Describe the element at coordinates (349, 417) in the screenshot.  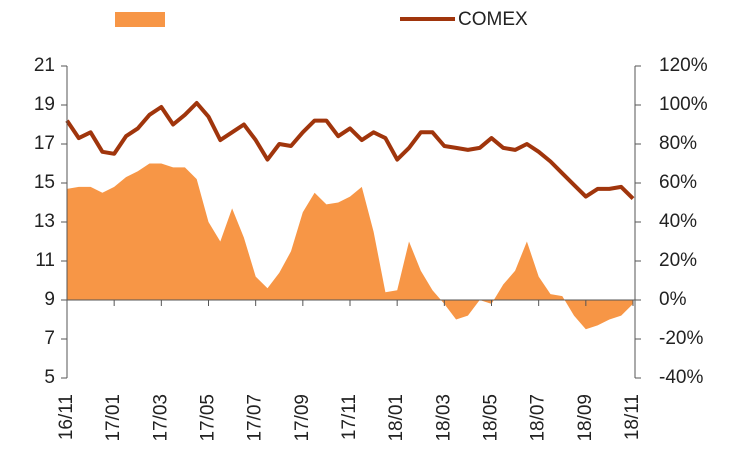
I see `x-tick-label: 17/11` at that location.